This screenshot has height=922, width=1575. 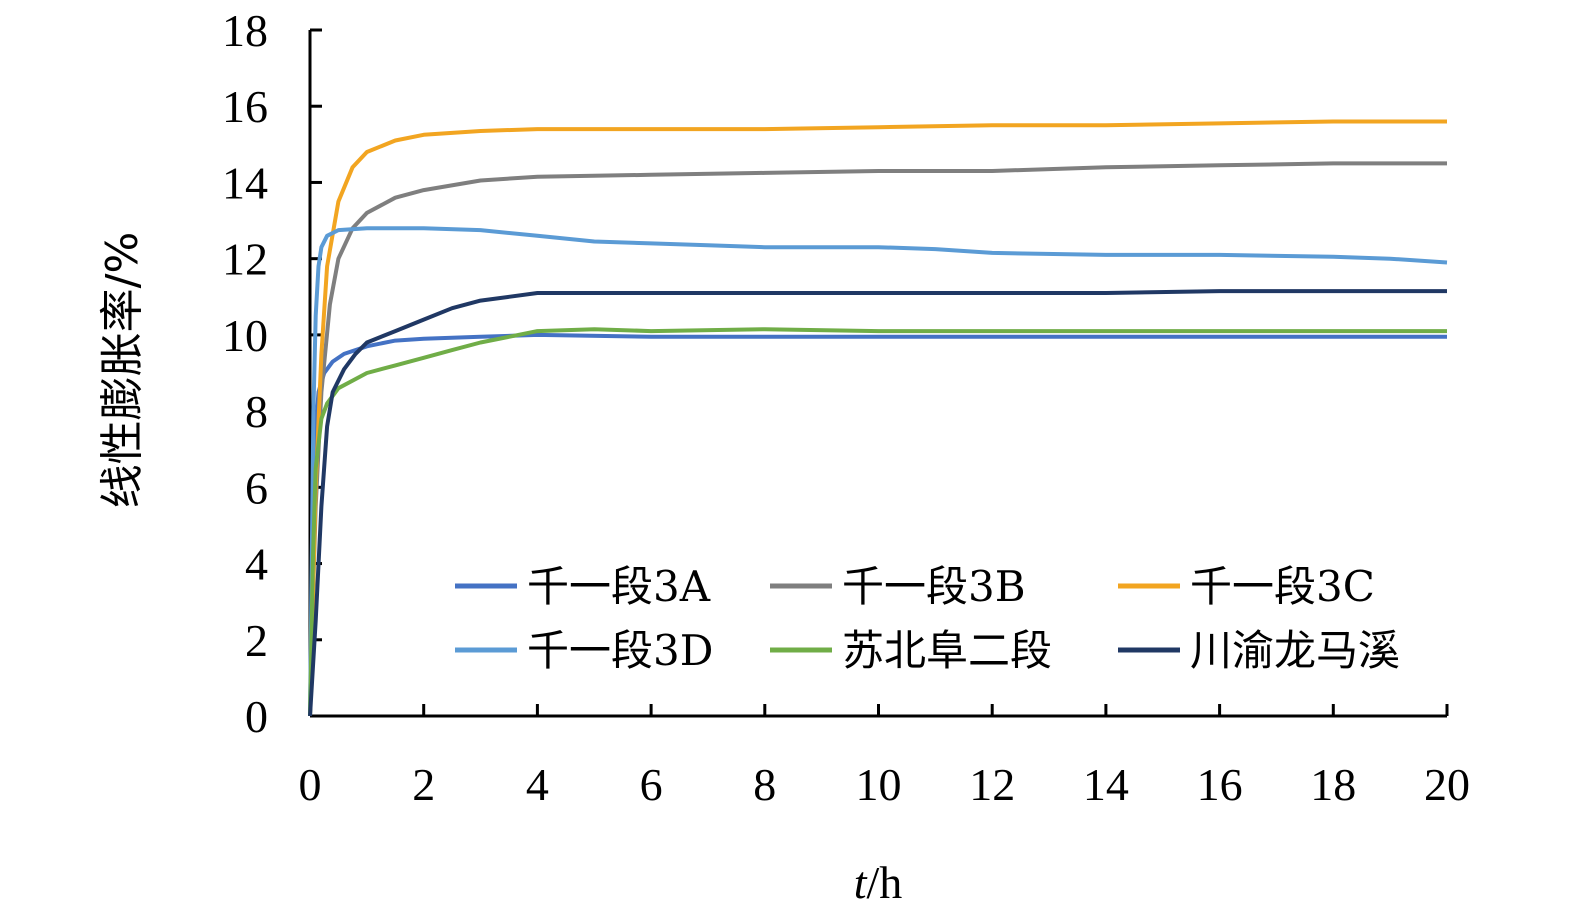 I want to click on x-axis-label-variable: t, so click(x=861, y=882).